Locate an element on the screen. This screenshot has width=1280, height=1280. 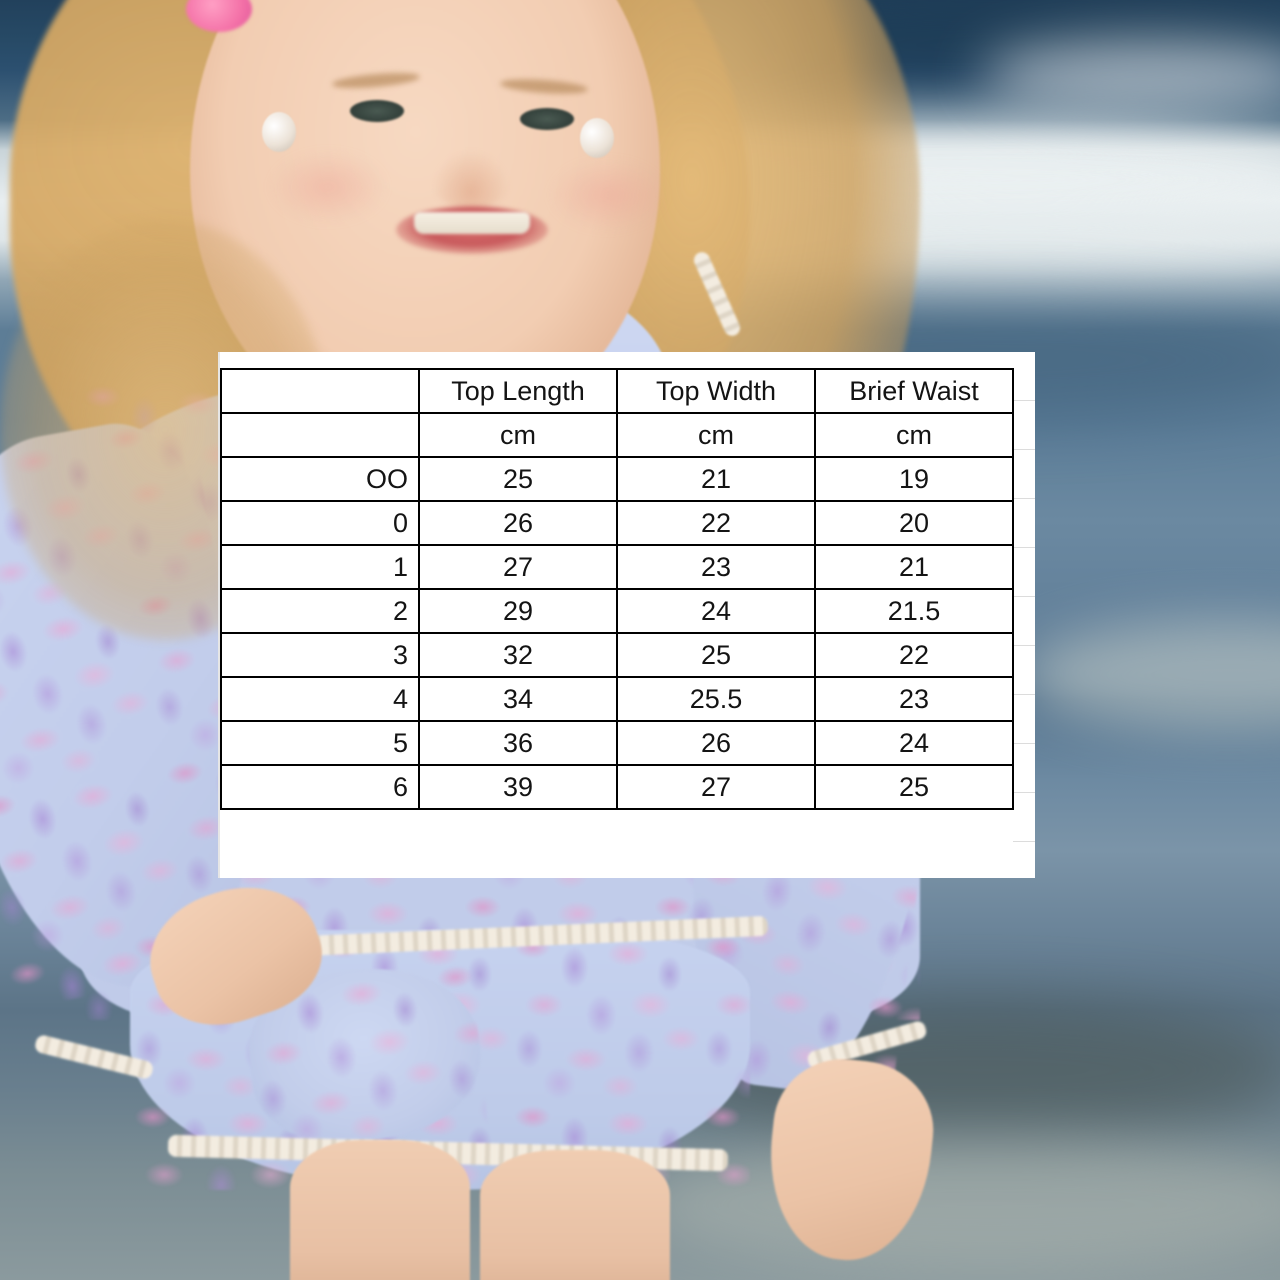
cell-top-length: 26 is located at coordinates (518, 523).